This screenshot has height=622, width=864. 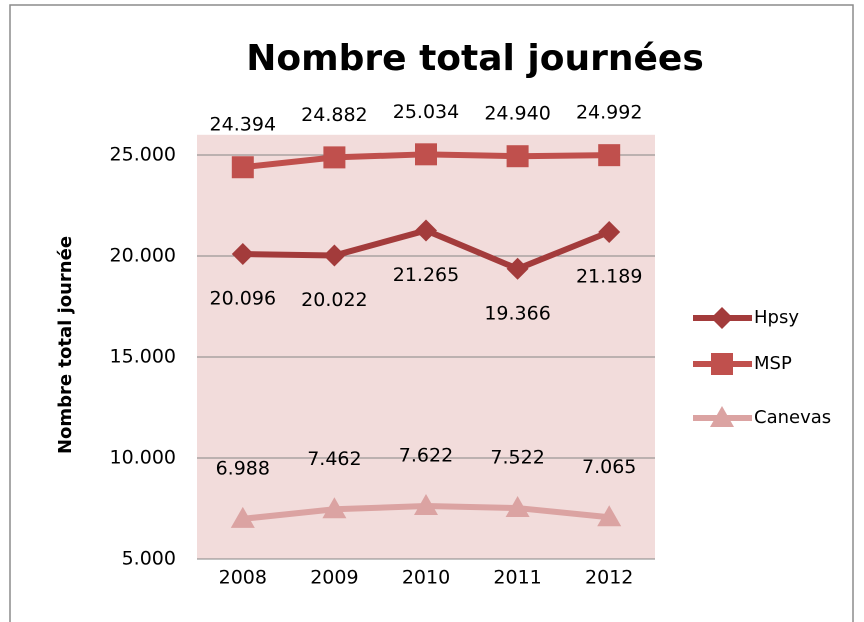 What do you see at coordinates (517, 114) in the screenshot?
I see `data-label: 24.940` at bounding box center [517, 114].